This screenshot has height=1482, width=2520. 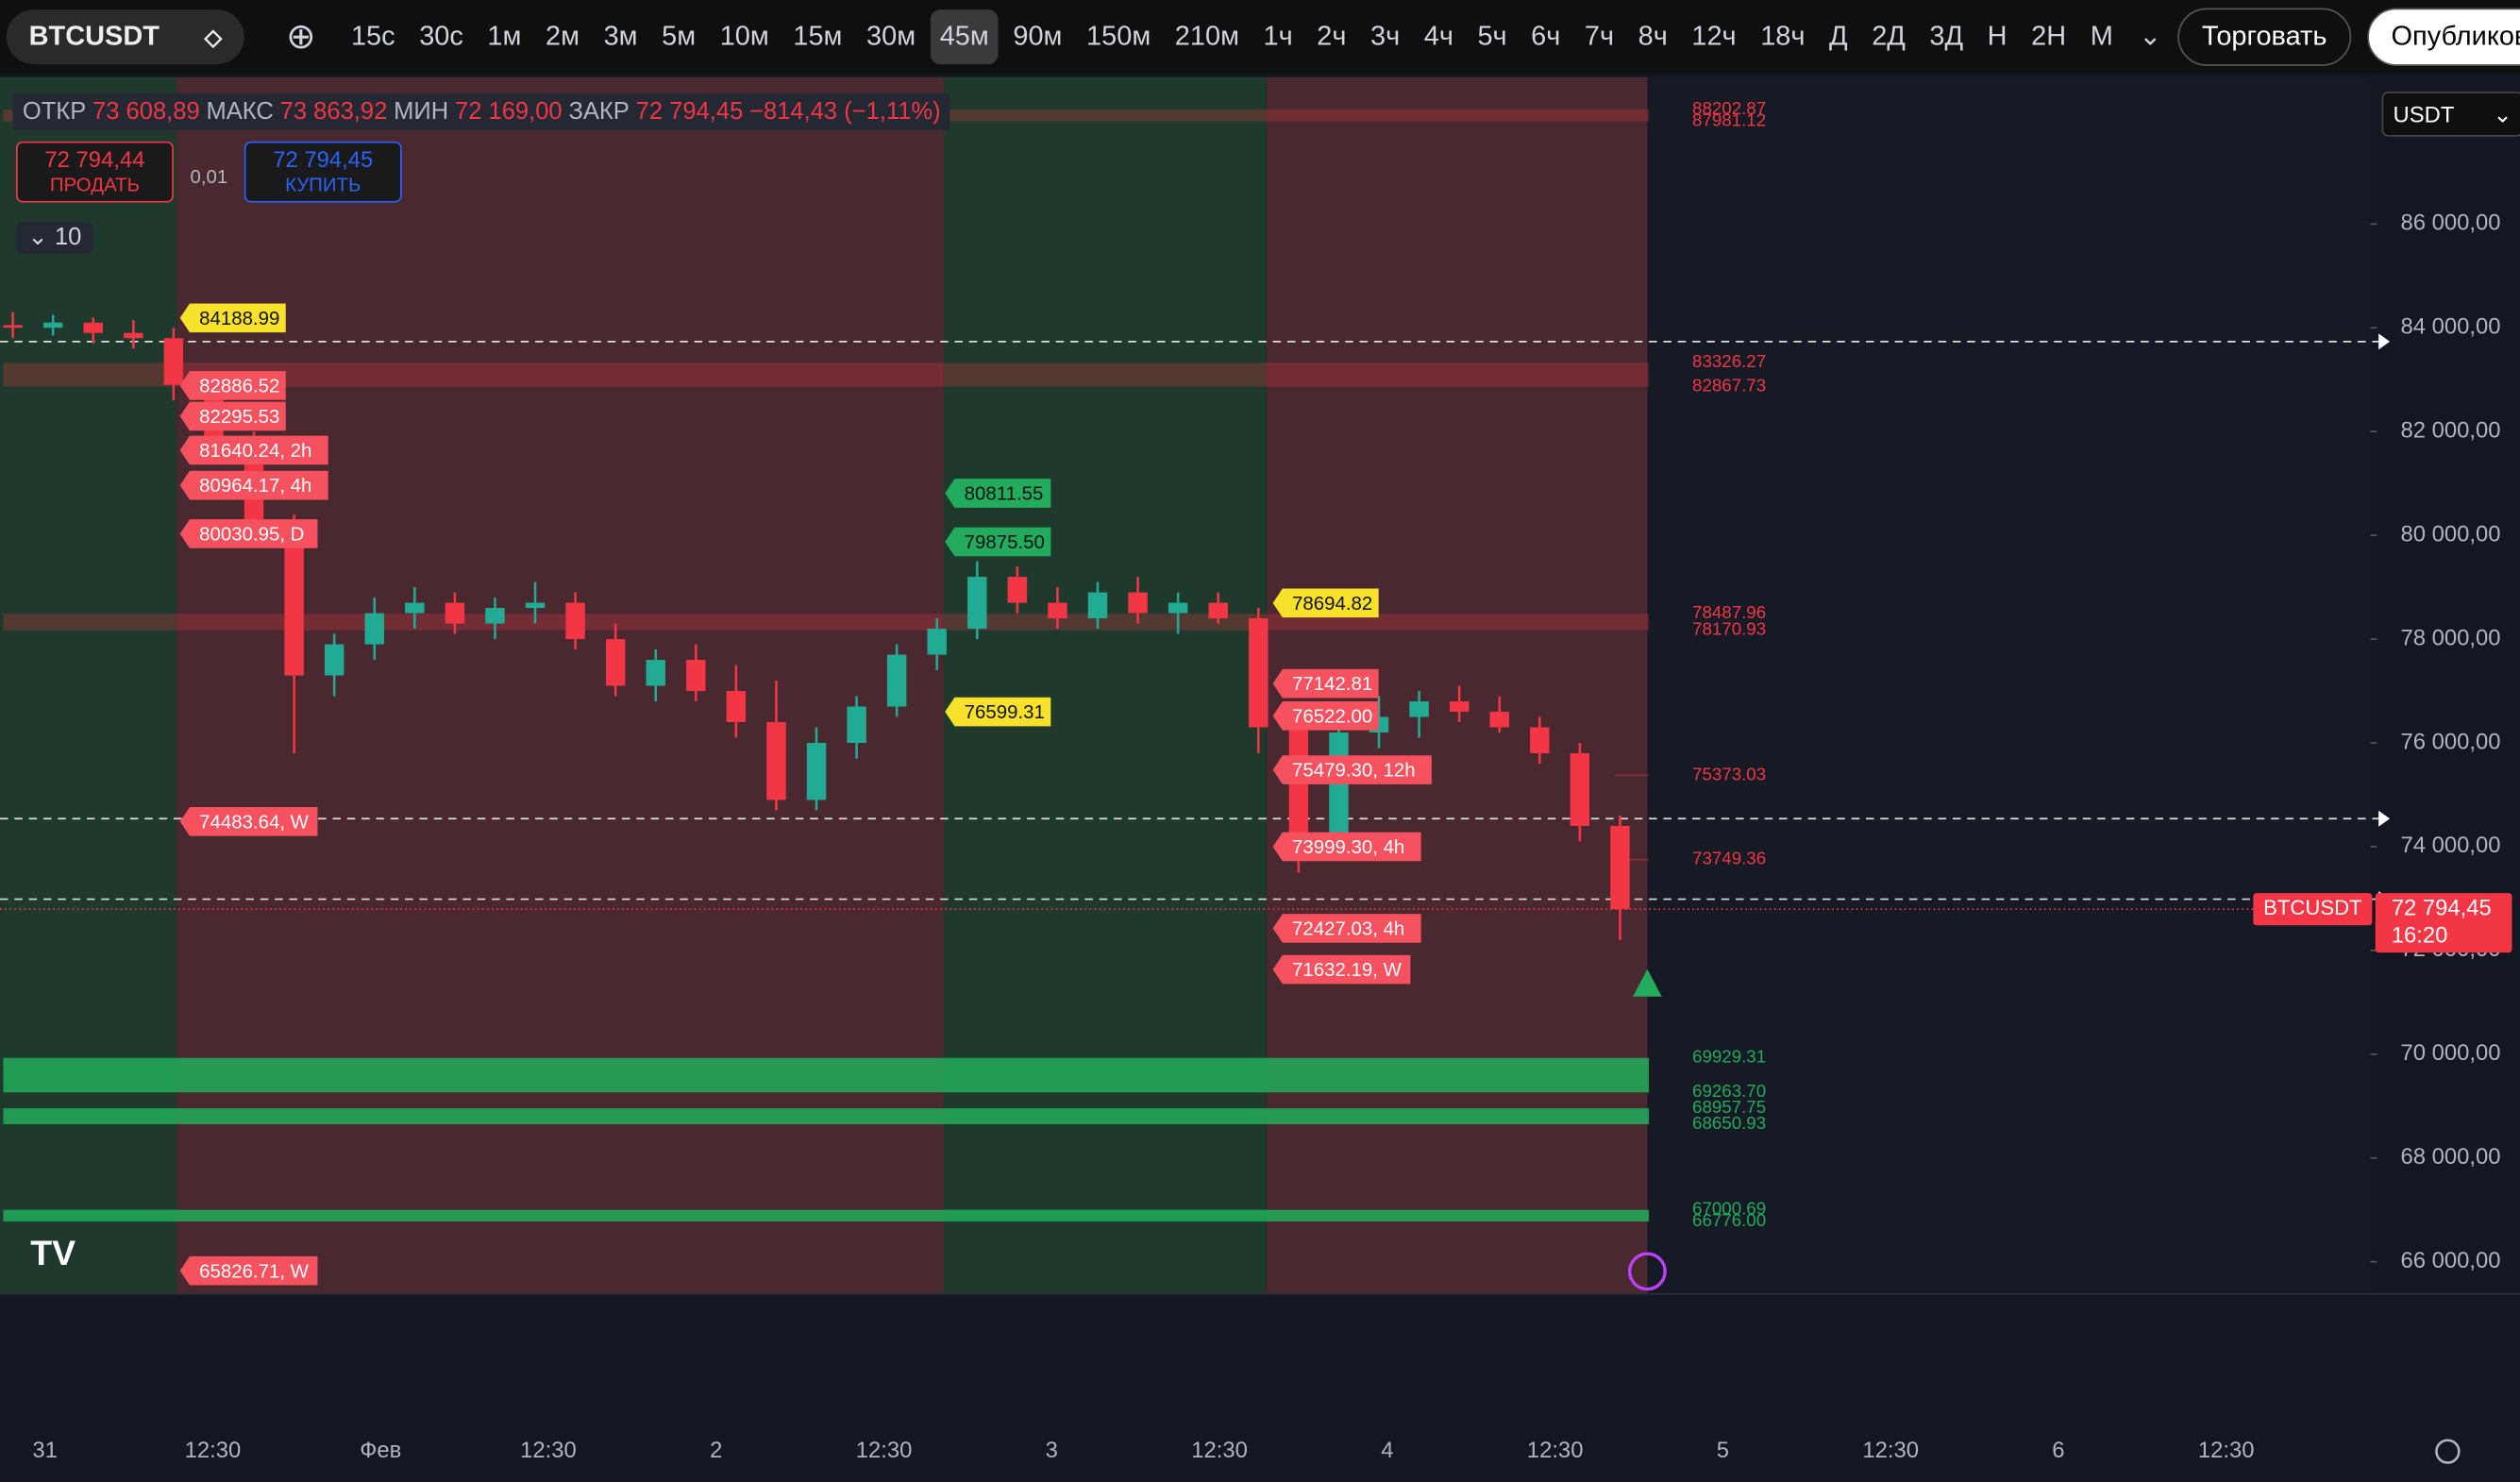 I want to click on price-tag-label: 78694.82, so click(x=1332, y=604).